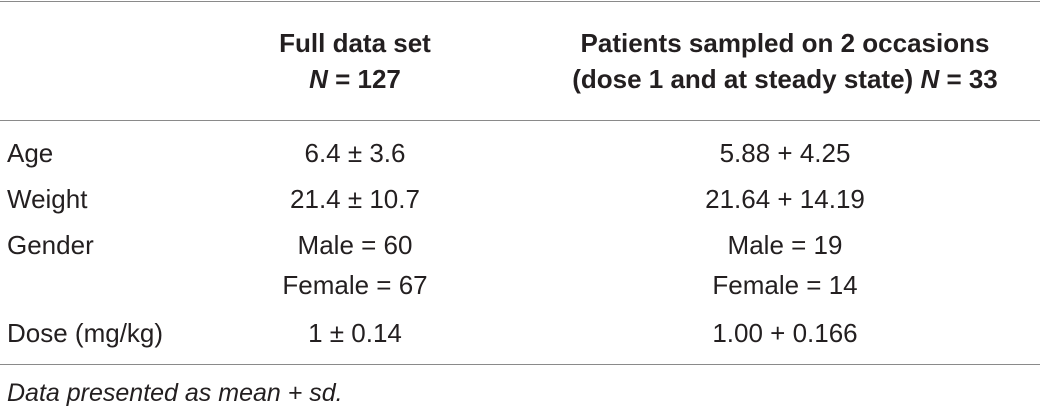 This screenshot has width=1040, height=417. I want to click on row-full-value: 21.4 ± 10.7, so click(355, 199).